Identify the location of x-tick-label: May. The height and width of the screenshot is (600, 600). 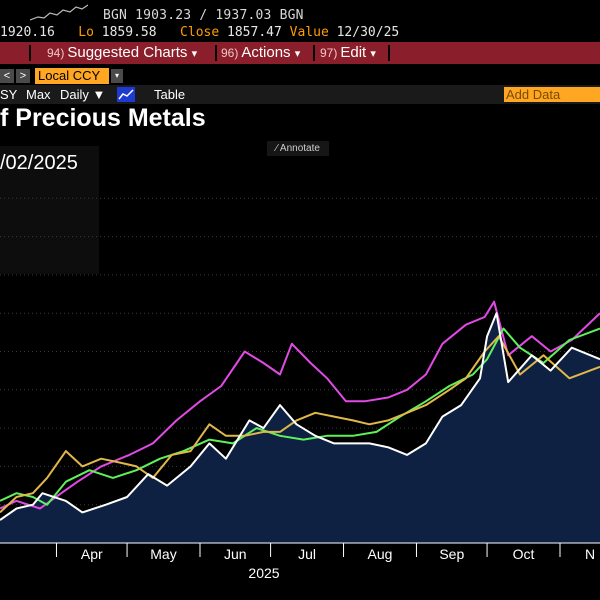
(163, 554).